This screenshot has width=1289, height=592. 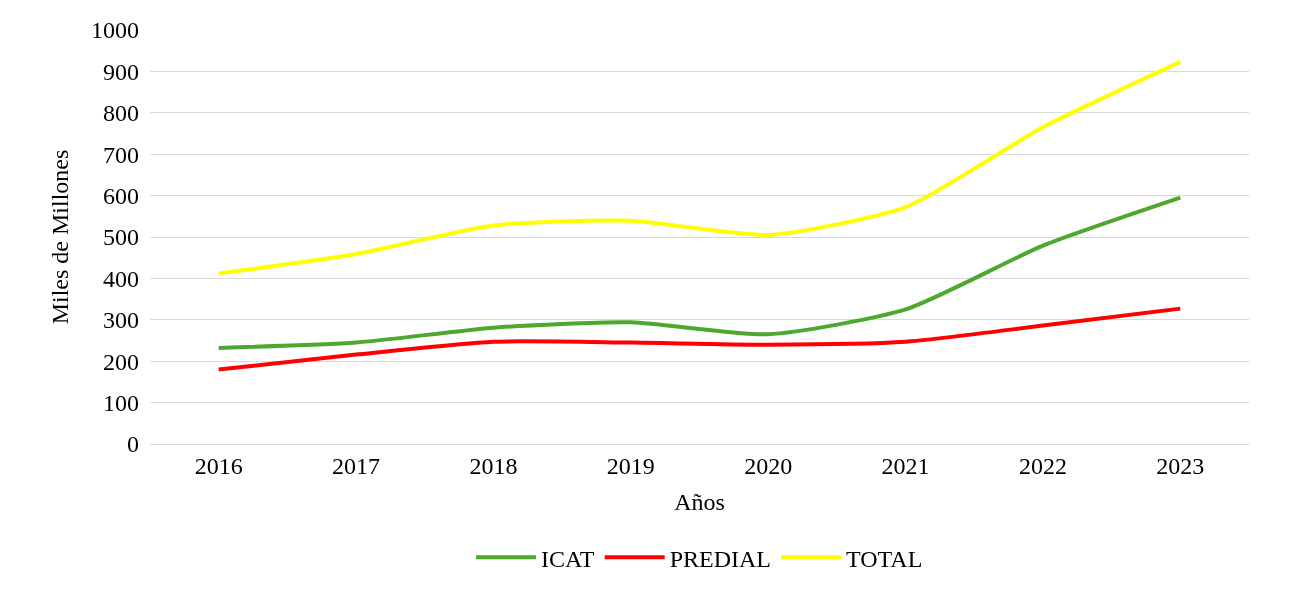 What do you see at coordinates (121, 361) in the screenshot?
I see `y-tick-label: 200` at bounding box center [121, 361].